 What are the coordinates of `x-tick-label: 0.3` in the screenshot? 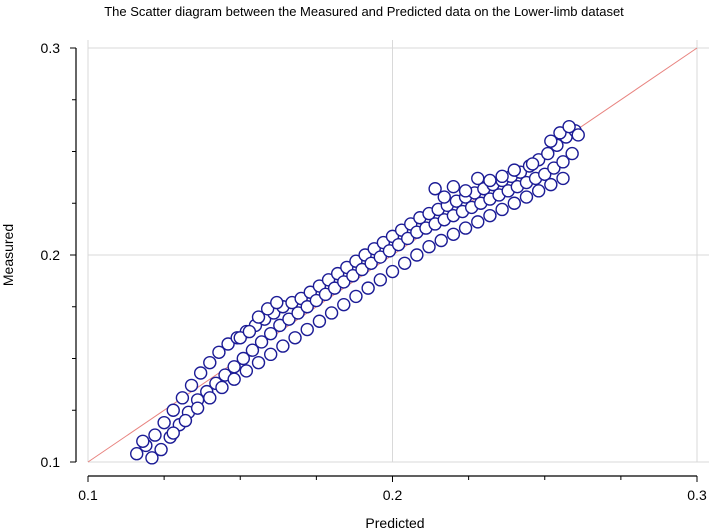 It's located at (697, 495).